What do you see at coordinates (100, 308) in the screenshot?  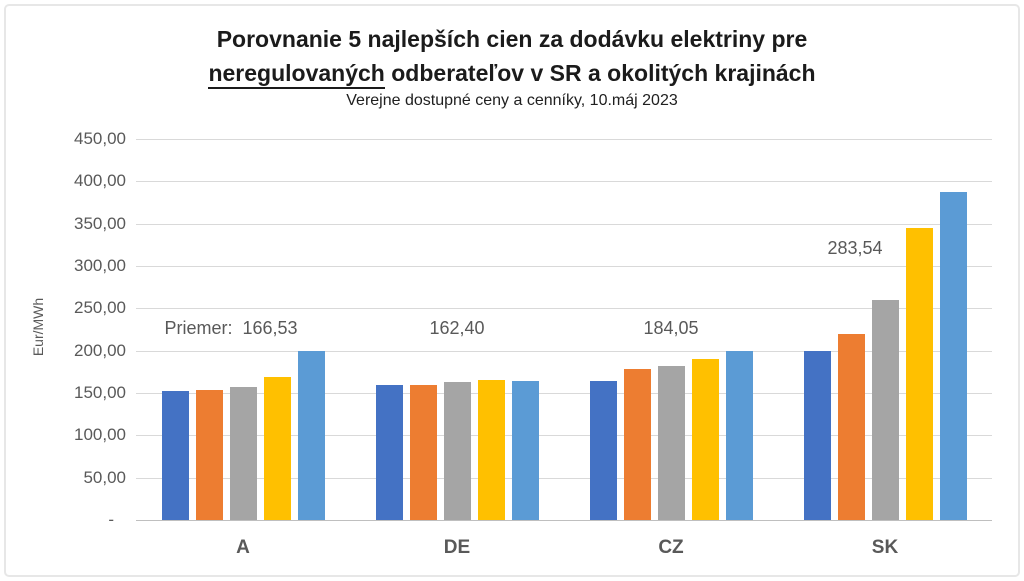 I see `y-tick-label: 250,00` at bounding box center [100, 308].